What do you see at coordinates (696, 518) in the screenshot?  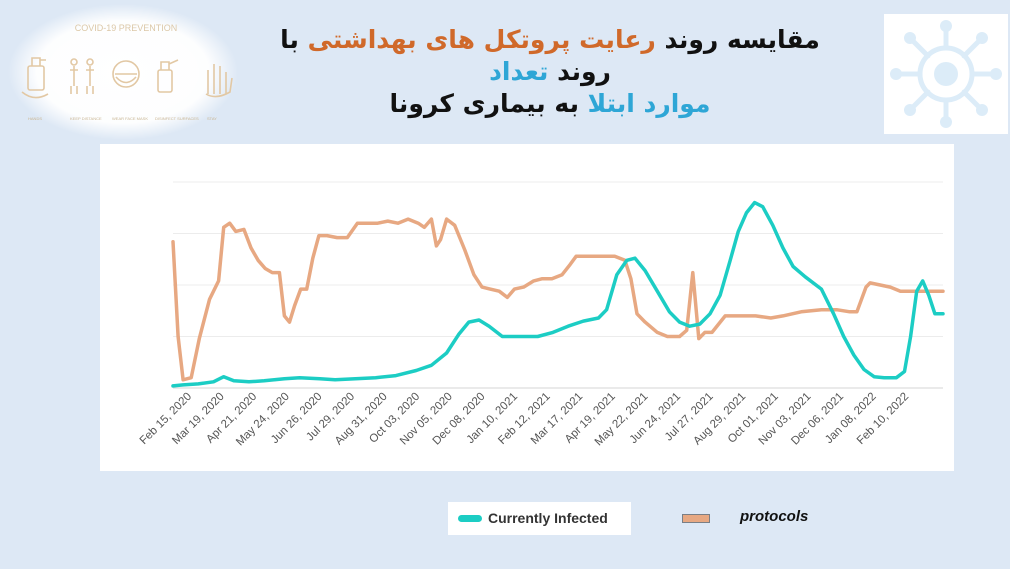 I see `legend-swatch-protocols` at bounding box center [696, 518].